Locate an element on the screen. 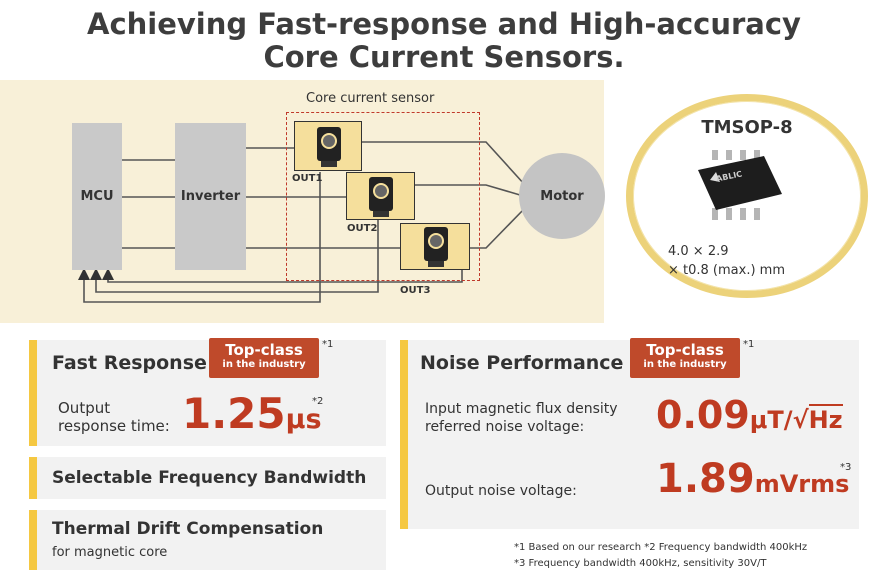  fast-response-heading: Fast Response is located at coordinates (129, 363).